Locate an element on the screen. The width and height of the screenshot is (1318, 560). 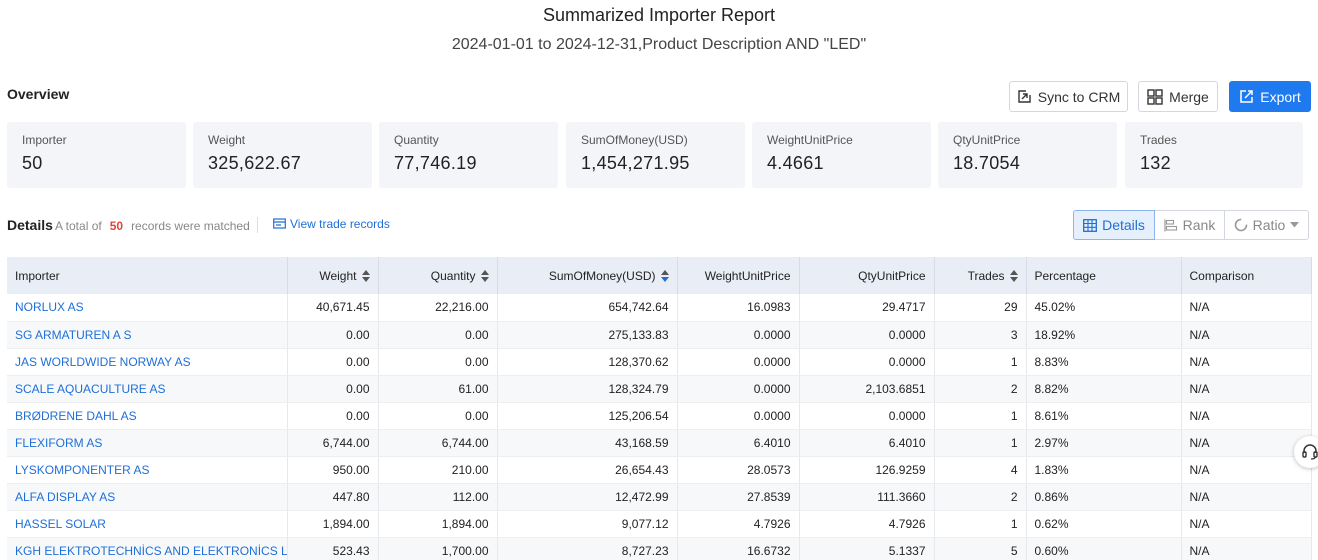
merge-button: Merge is located at coordinates (1178, 96).